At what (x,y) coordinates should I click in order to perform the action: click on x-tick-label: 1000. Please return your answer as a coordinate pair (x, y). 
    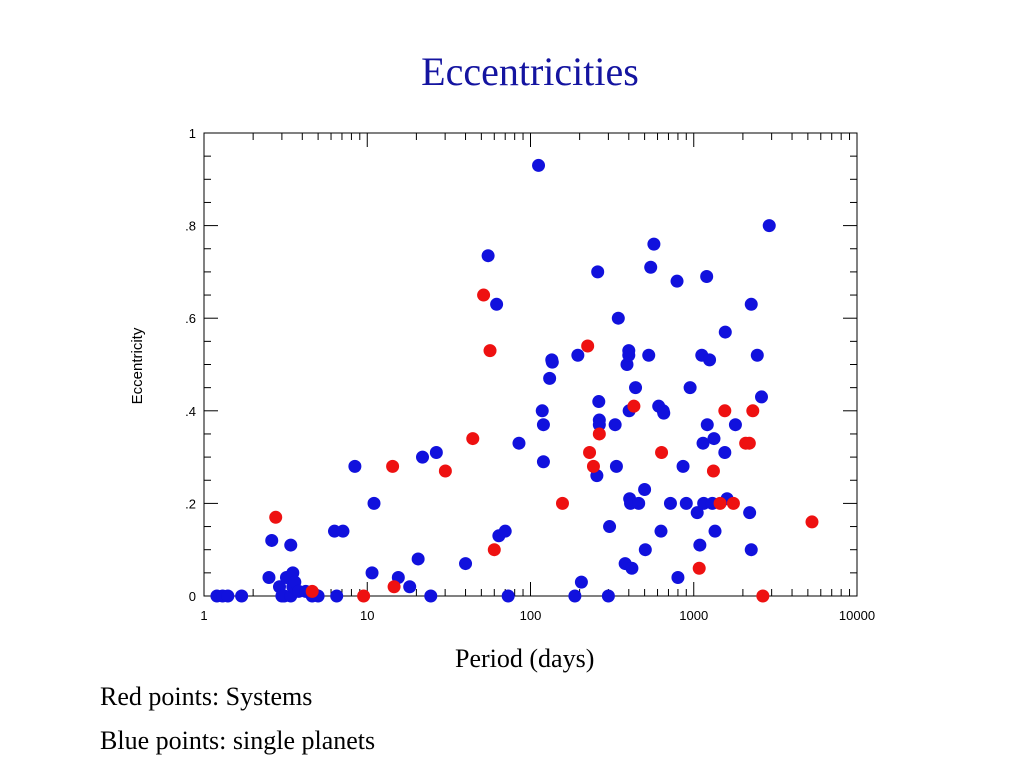
    Looking at the image, I should click on (693, 615).